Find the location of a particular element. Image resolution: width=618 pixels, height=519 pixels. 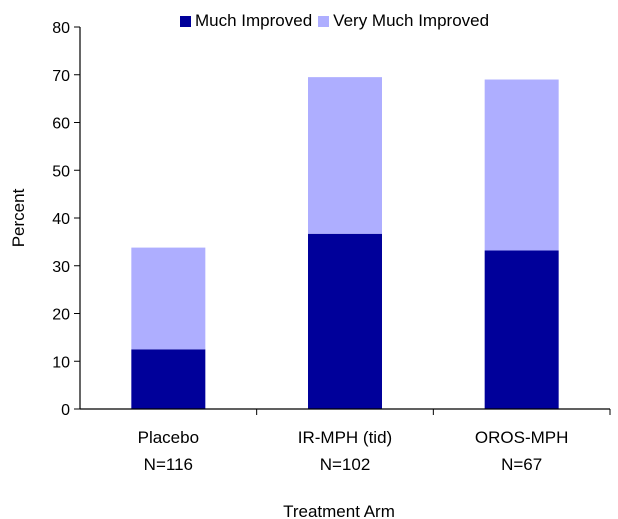

y-axis-title: Percent is located at coordinates (18, 217).